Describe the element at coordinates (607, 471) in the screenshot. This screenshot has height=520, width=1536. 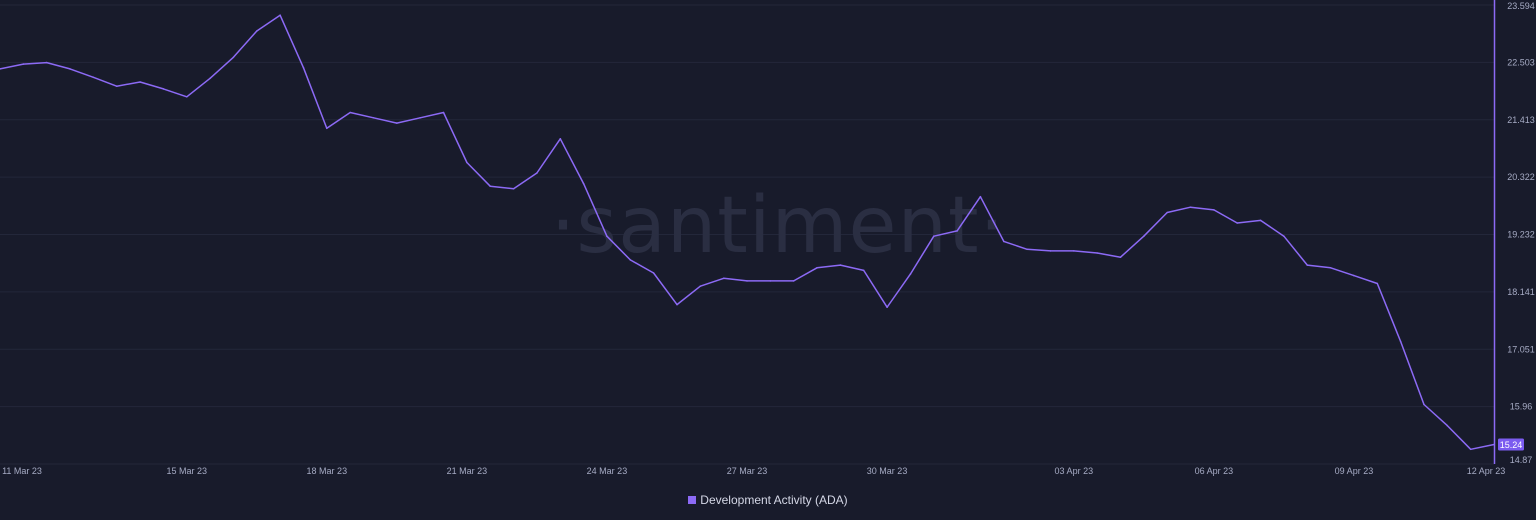
I see `x-tick-label: 24 Mar 23` at that location.